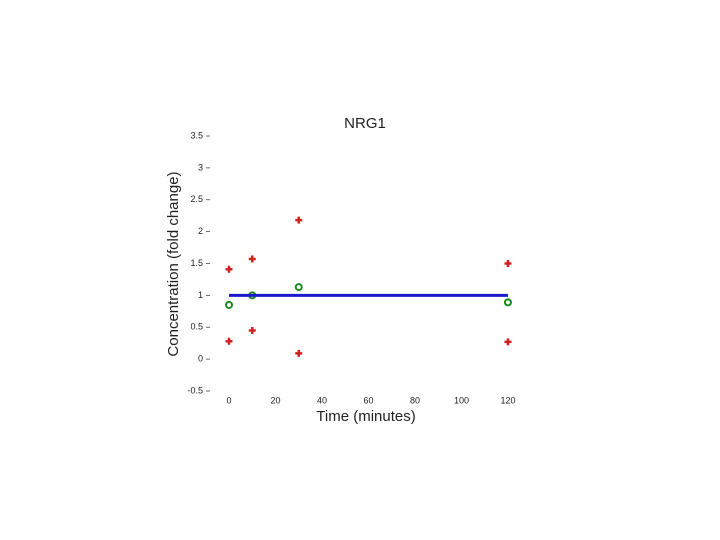  I want to click on x-tick-label: 60, so click(368, 400).